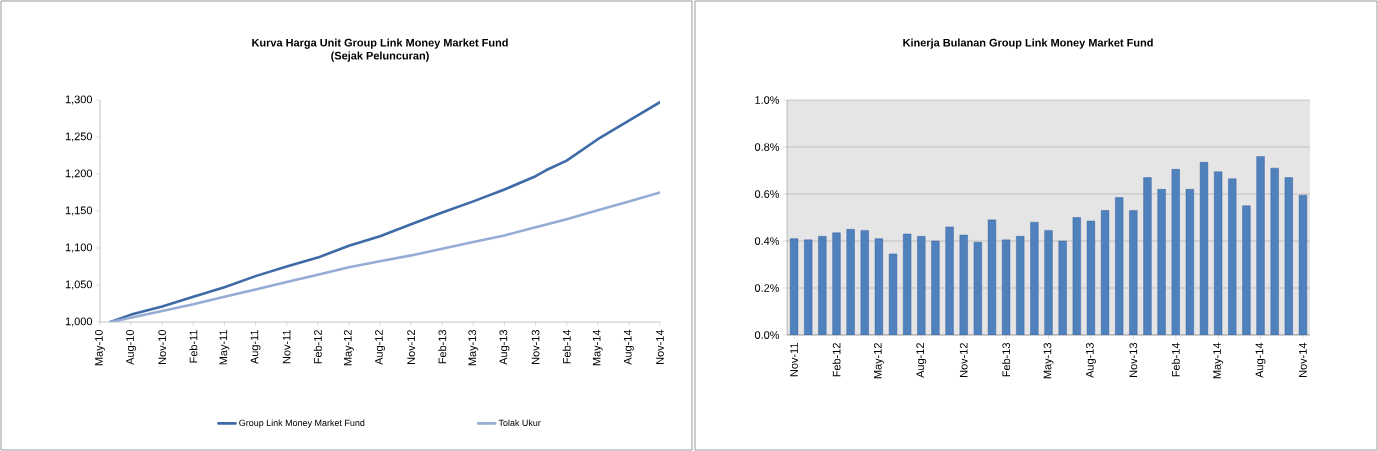  Describe the element at coordinates (162, 346) in the screenshot. I see `x-tick-label: Nov-10` at that location.